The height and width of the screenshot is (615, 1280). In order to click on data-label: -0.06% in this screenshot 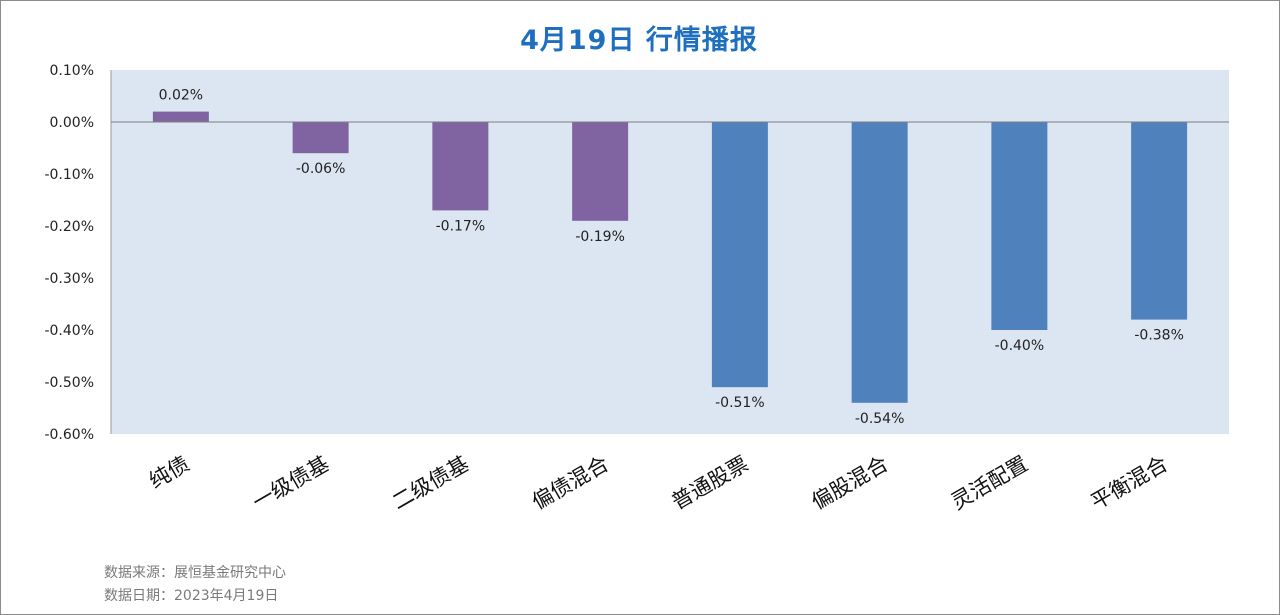, I will do `click(321, 169)`.